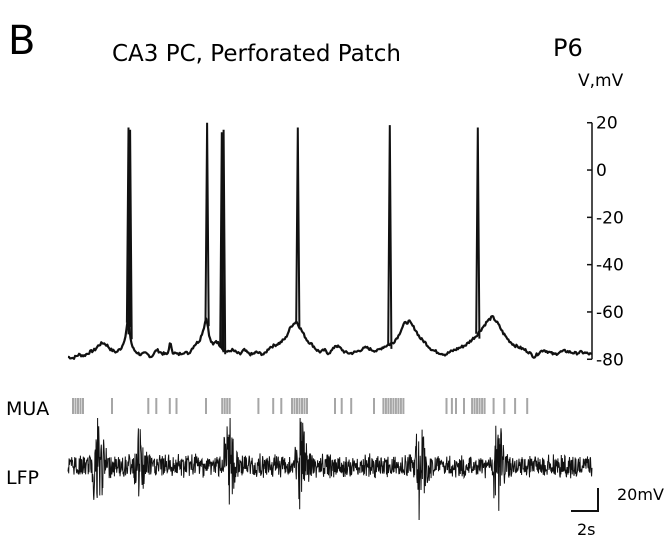 This screenshot has width=672, height=545. Describe the element at coordinates (585, 500) in the screenshot. I see `scale-bar-lines` at that location.